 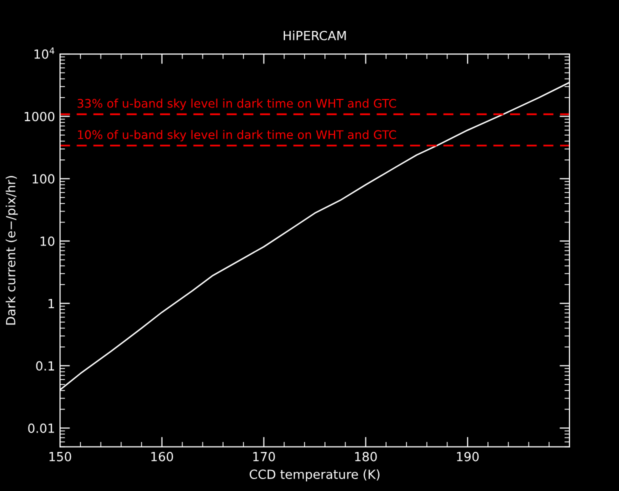 I want to click on y-tick-label: 0.1, so click(x=45, y=366).